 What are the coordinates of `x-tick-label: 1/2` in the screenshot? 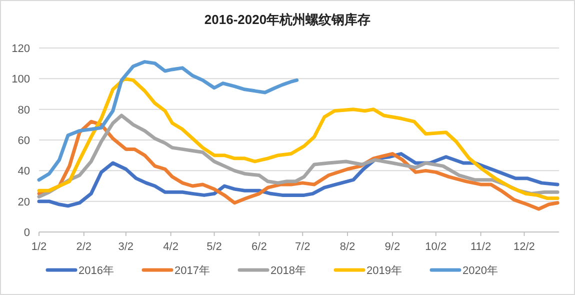 It's located at (39, 247).